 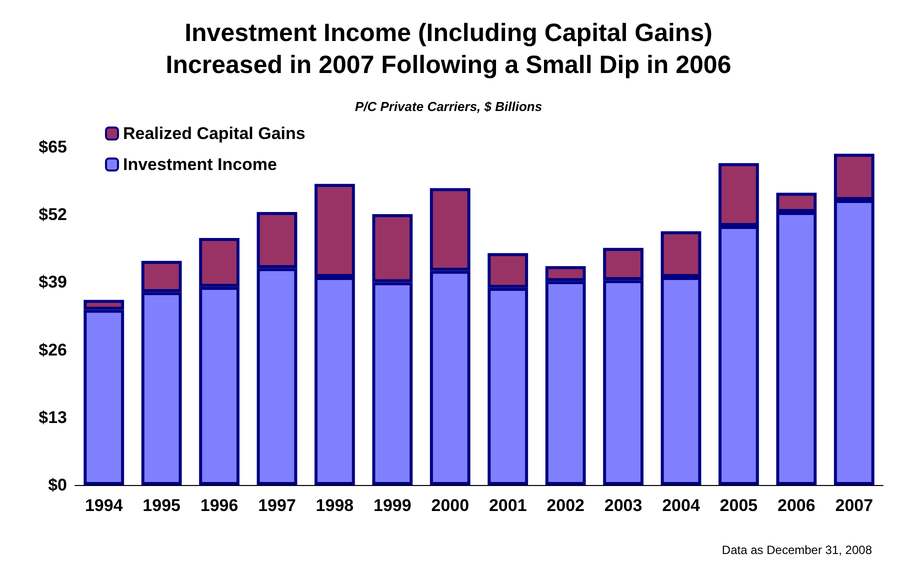 I want to click on text: Data as December 31, 2008, so click(x=797, y=550).